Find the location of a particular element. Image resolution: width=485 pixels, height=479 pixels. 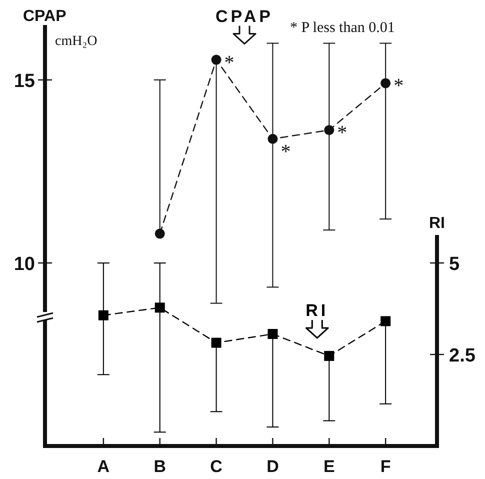

annotation: * P less than 0.01 is located at coordinates (342, 28).